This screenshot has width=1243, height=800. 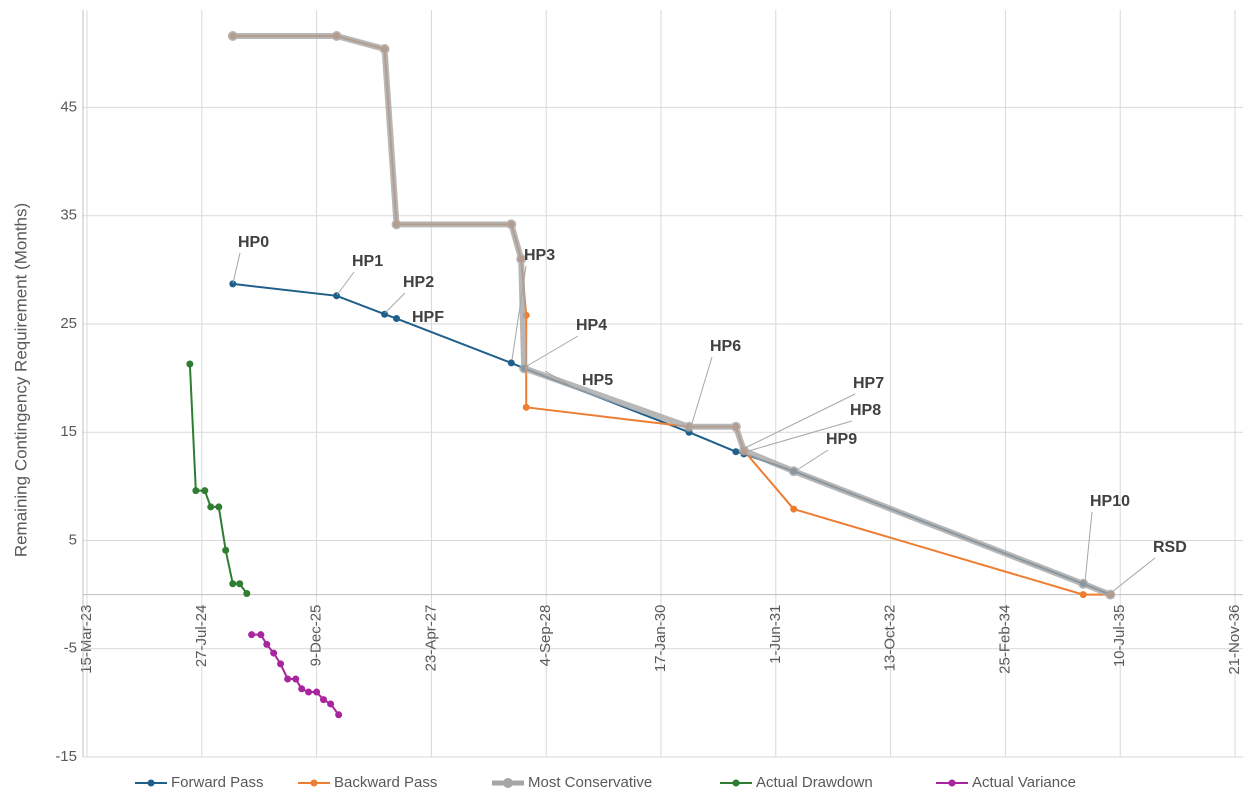 What do you see at coordinates (68, 106) in the screenshot?
I see `y-tick-label: 45` at bounding box center [68, 106].